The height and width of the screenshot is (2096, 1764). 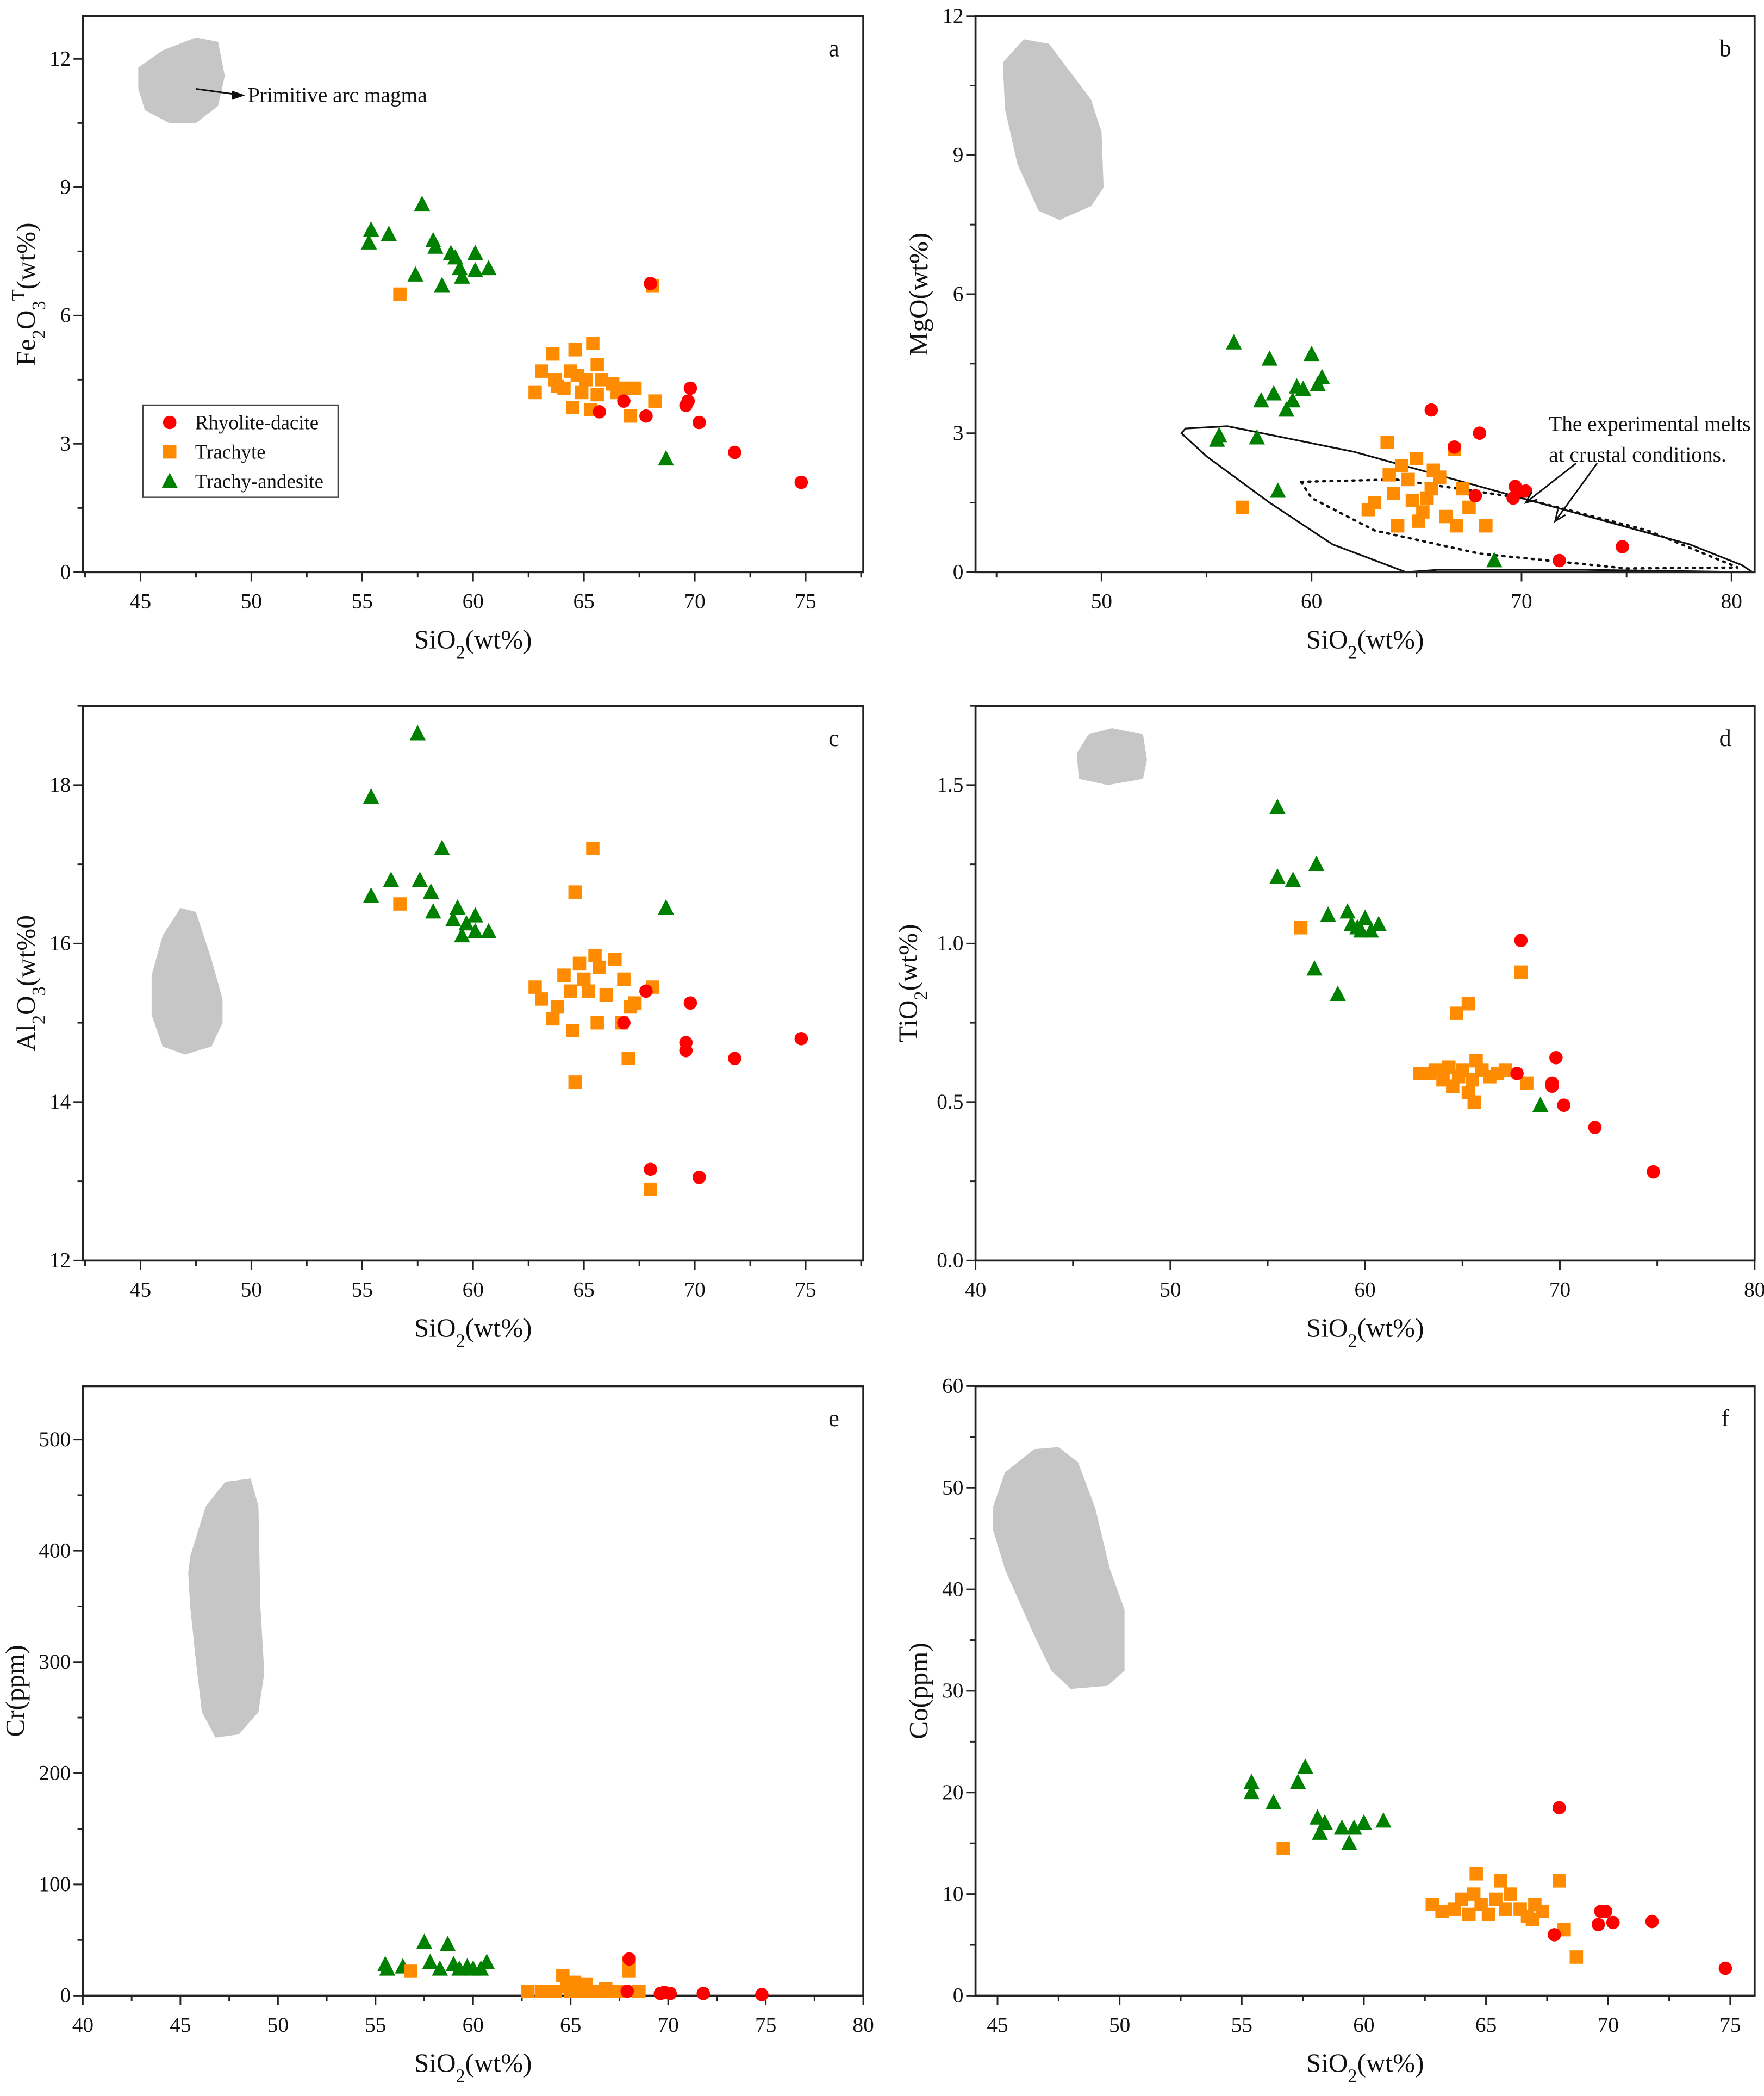 I want to click on x-tick-label: 75, so click(x=766, y=2025).